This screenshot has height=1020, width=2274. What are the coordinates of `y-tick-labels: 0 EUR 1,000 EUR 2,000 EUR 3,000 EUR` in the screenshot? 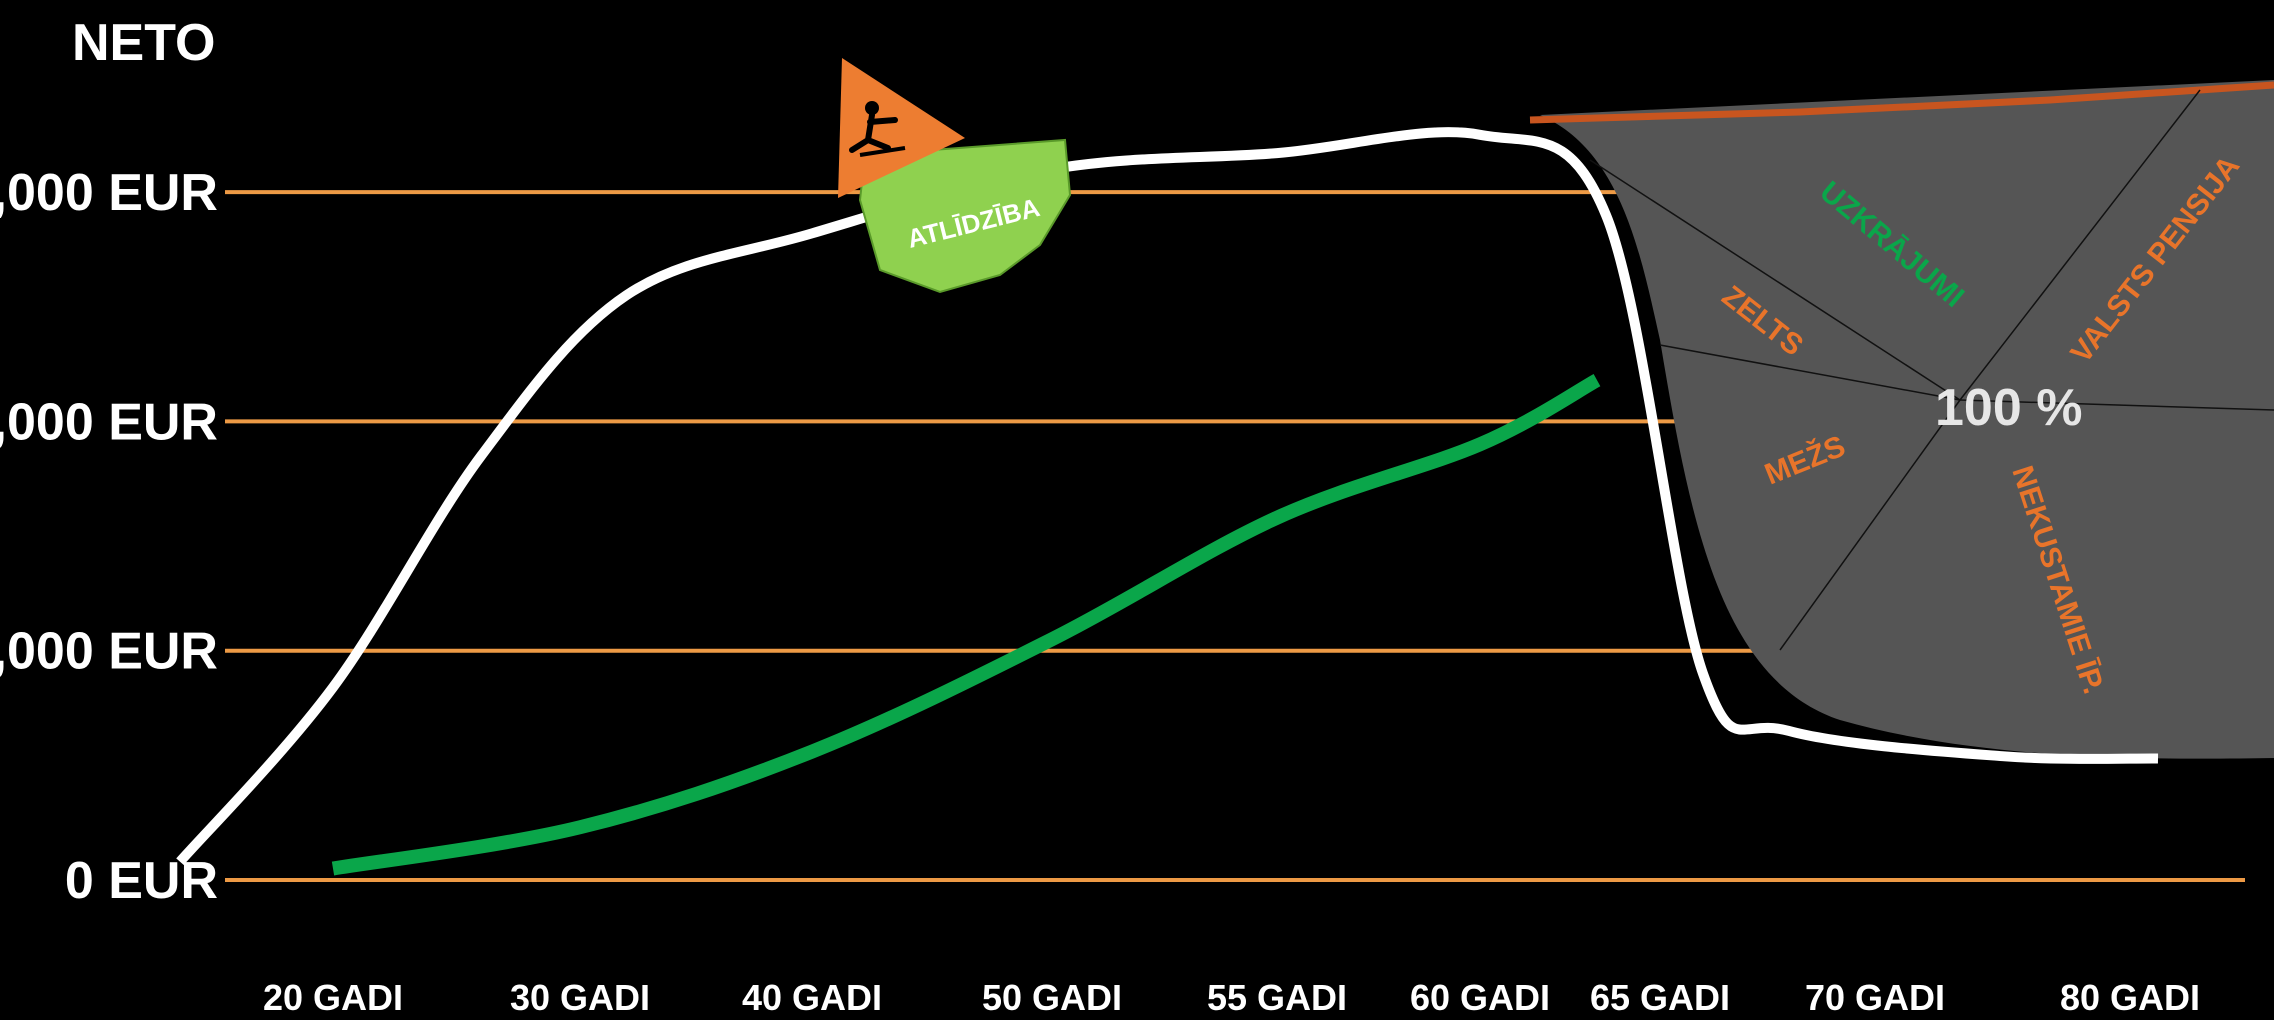 It's located at (109, 537).